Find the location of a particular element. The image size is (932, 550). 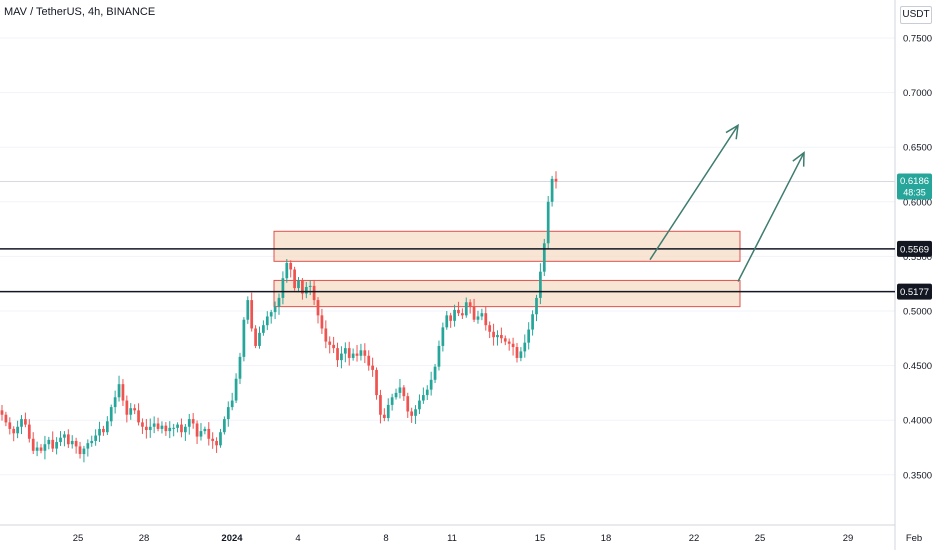

y-tick-label: 0.6500 is located at coordinates (917, 148).